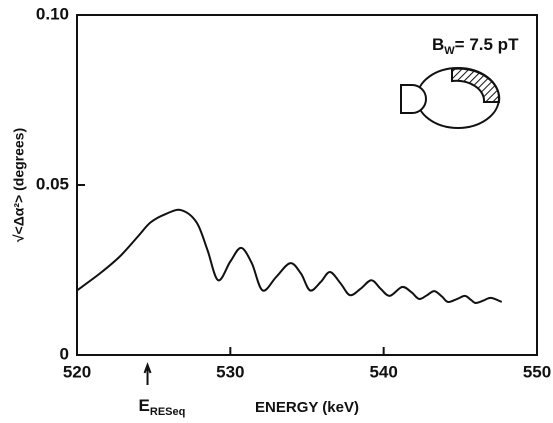 The width and height of the screenshot is (553, 423). Describe the element at coordinates (307, 407) in the screenshot. I see `x-axis-label: ENERGY (keV)` at that location.